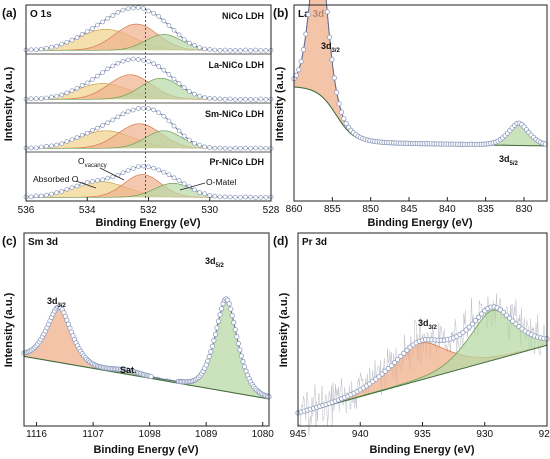  Describe the element at coordinates (422, 364) in the screenshot. I see `panel-d-plot` at that location.